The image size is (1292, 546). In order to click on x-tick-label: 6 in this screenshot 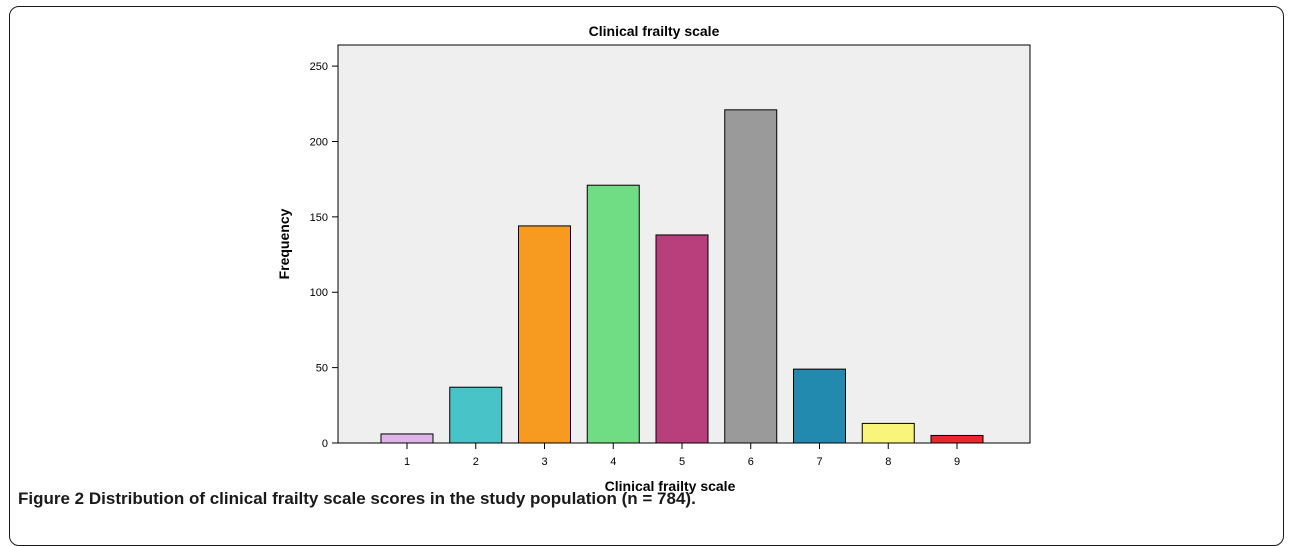, I will do `click(751, 462)`.